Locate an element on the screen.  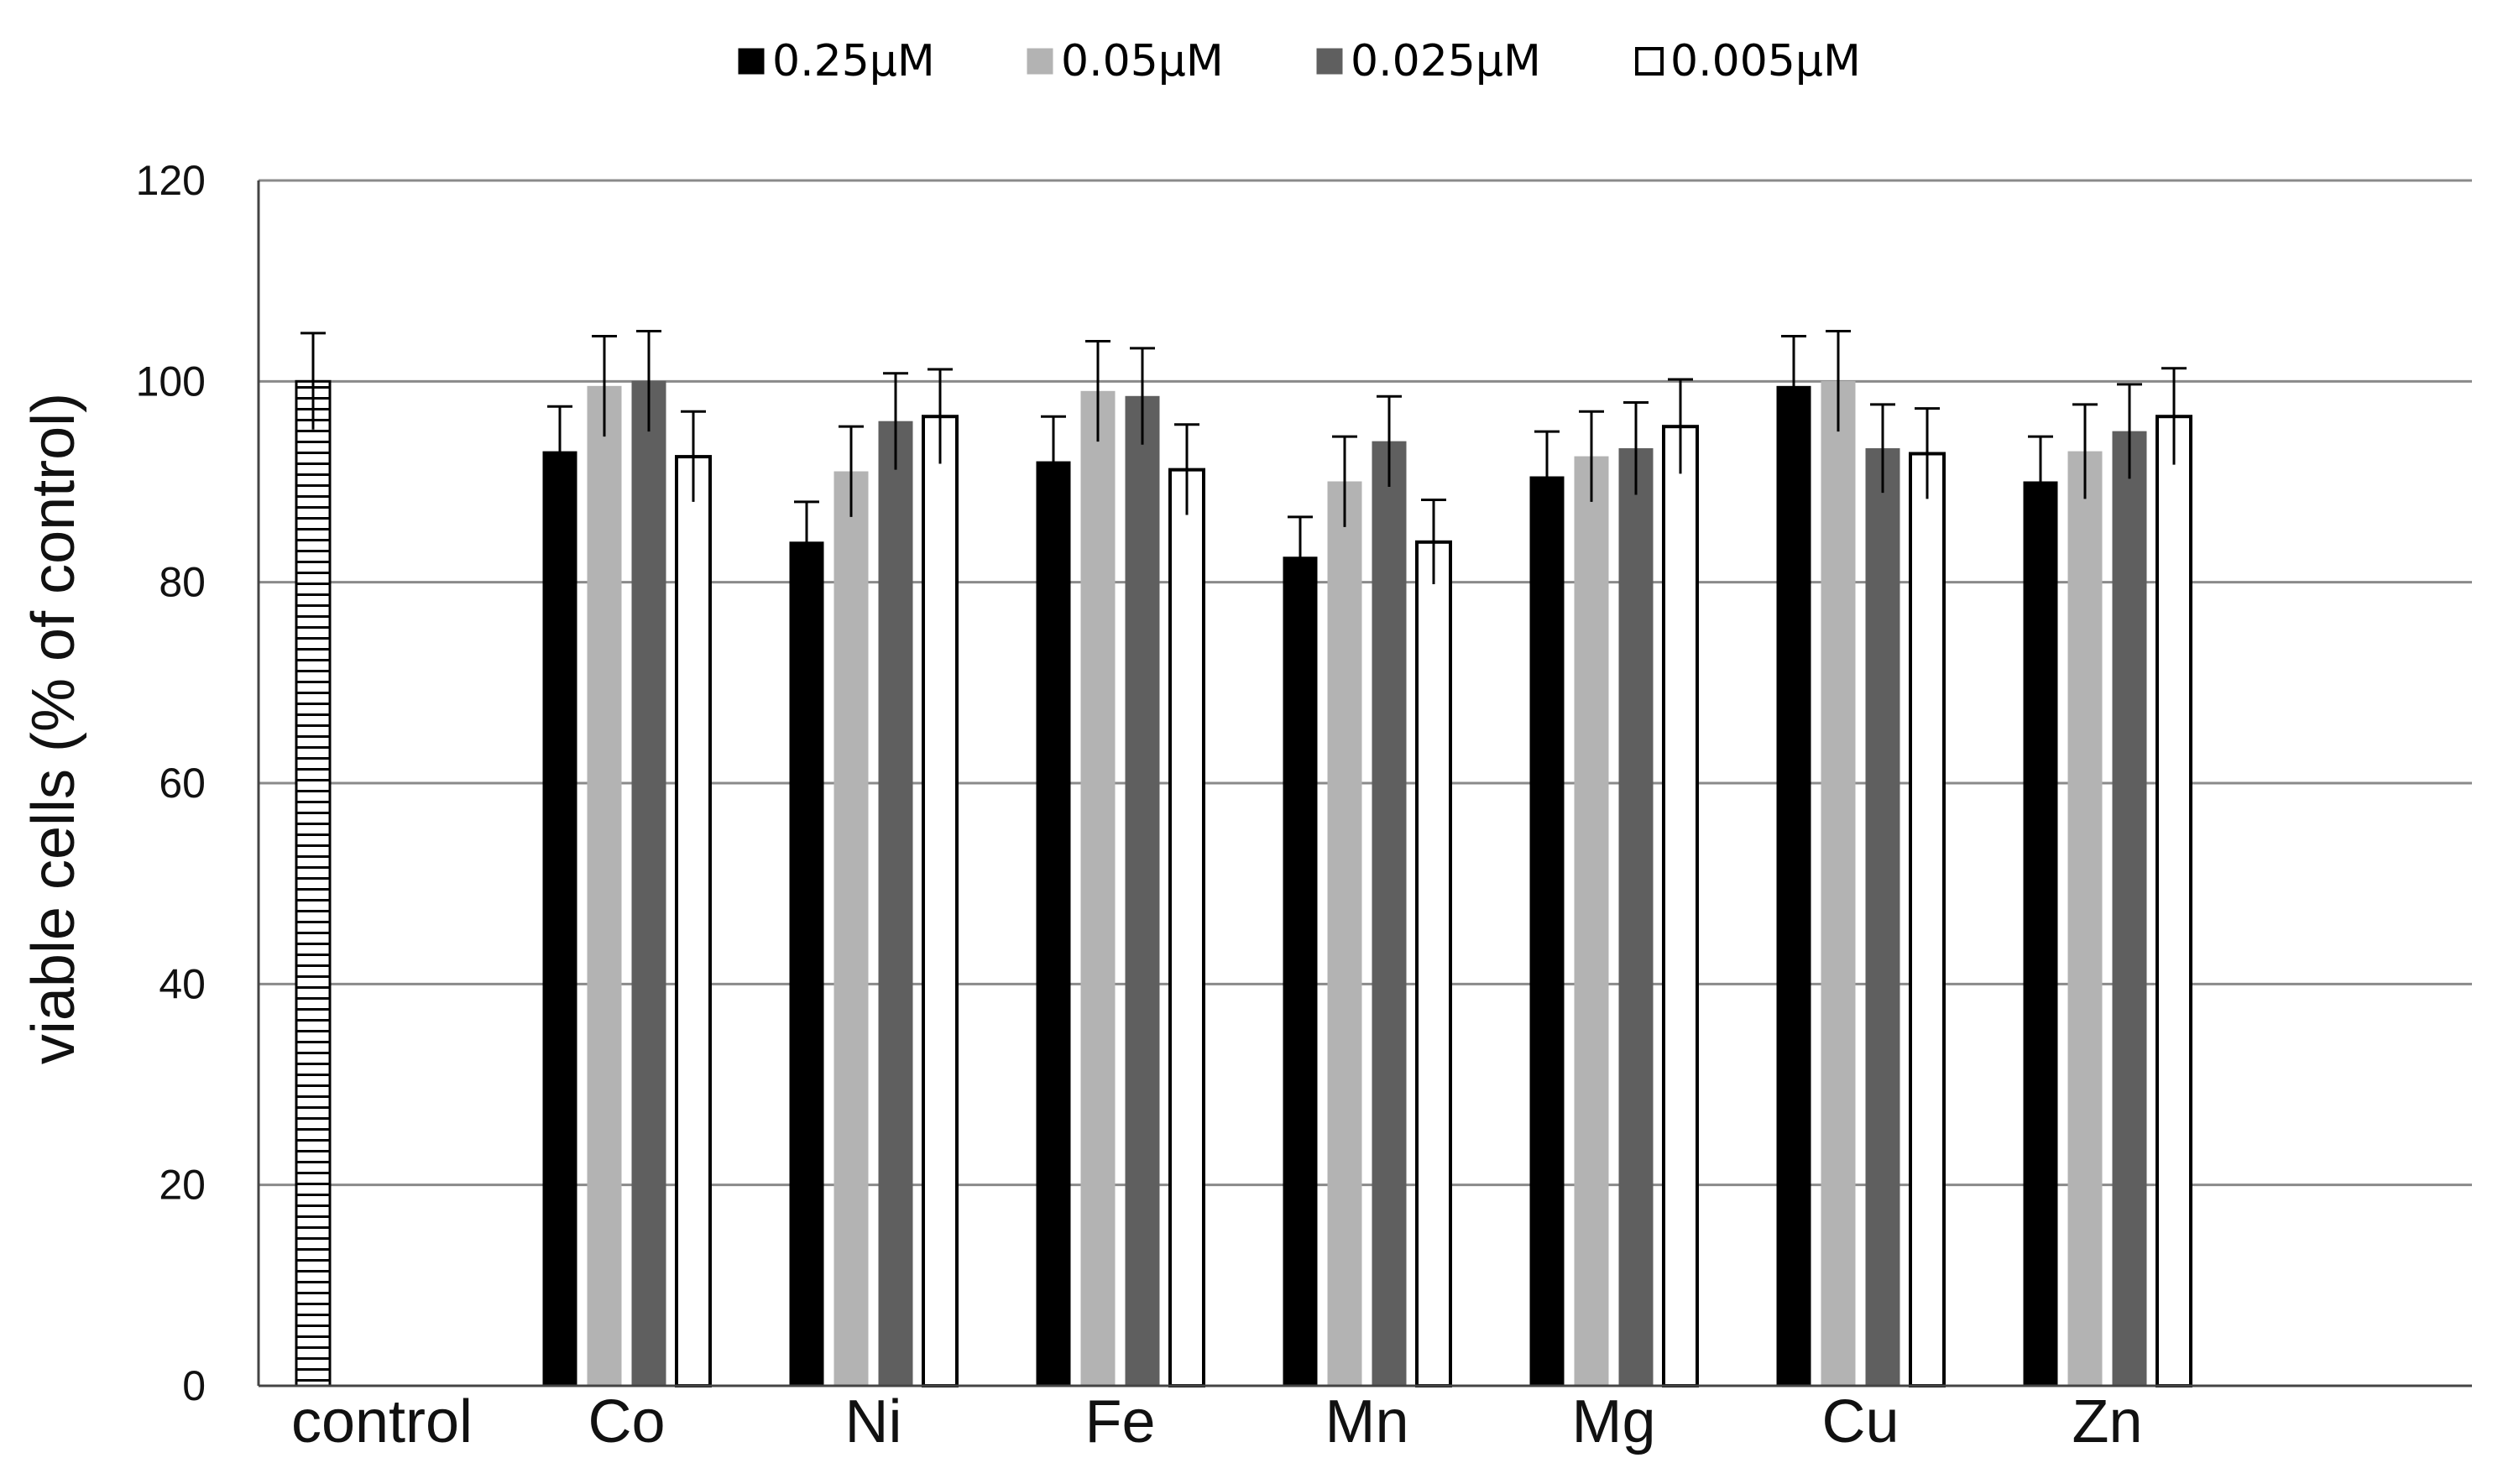
x-tick-label-co: Co is located at coordinates (626, 1421).